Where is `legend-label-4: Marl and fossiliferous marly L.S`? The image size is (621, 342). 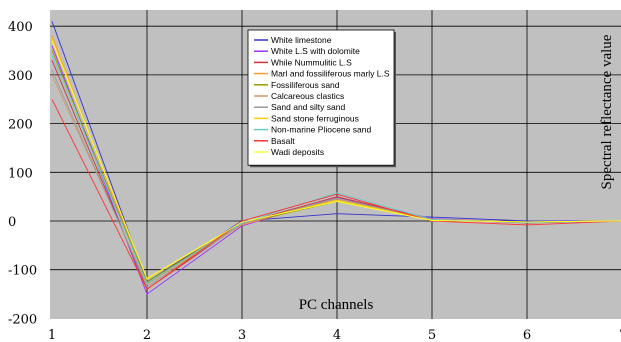
legend-label-4: Marl and fossiliferous marly L.S is located at coordinates (330, 74).